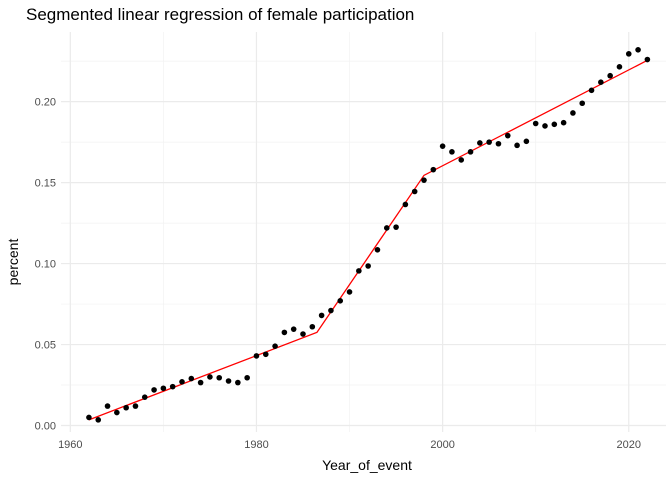 The image size is (672, 480). What do you see at coordinates (45, 346) in the screenshot?
I see `y-tick-label: 0.05` at bounding box center [45, 346].